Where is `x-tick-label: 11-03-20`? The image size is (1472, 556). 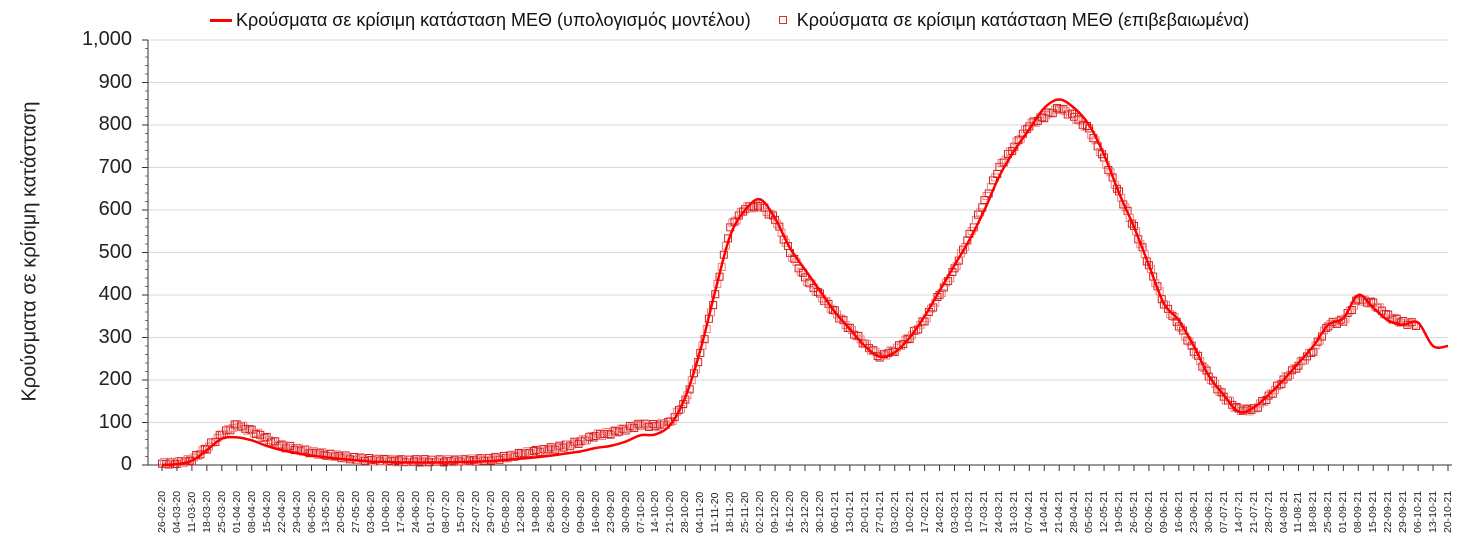
x-tick-label: 11-03-20 is located at coordinates (191, 512).